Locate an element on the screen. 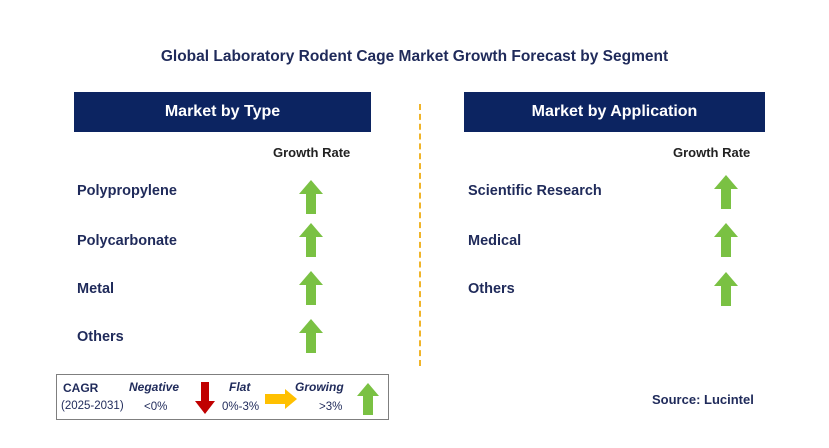  type-row-label: Polypropylene is located at coordinates (127, 191).